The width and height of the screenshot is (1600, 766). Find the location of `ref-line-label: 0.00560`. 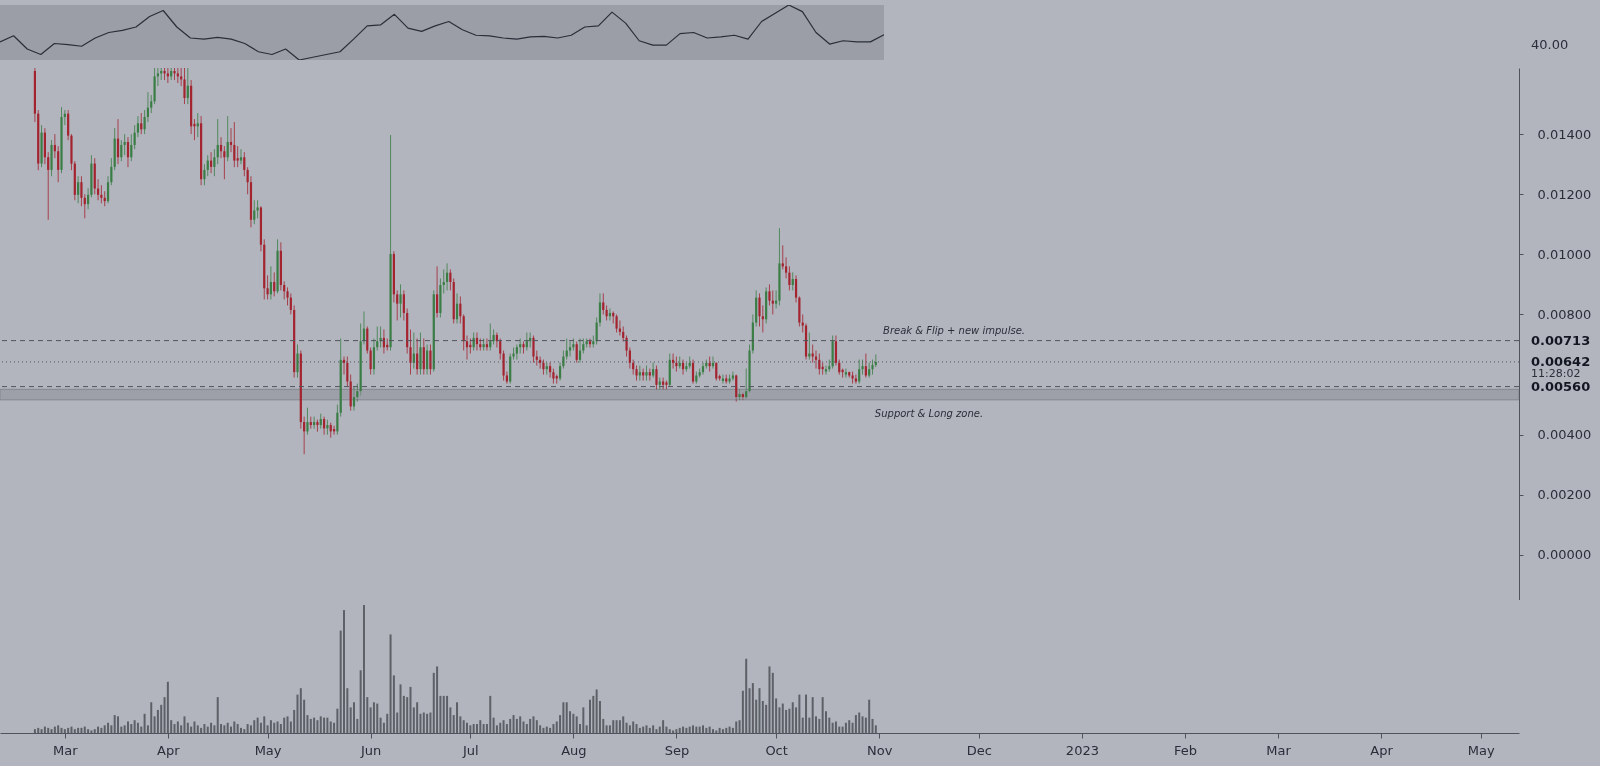

ref-line-label: 0.00560 is located at coordinates (1561, 386).